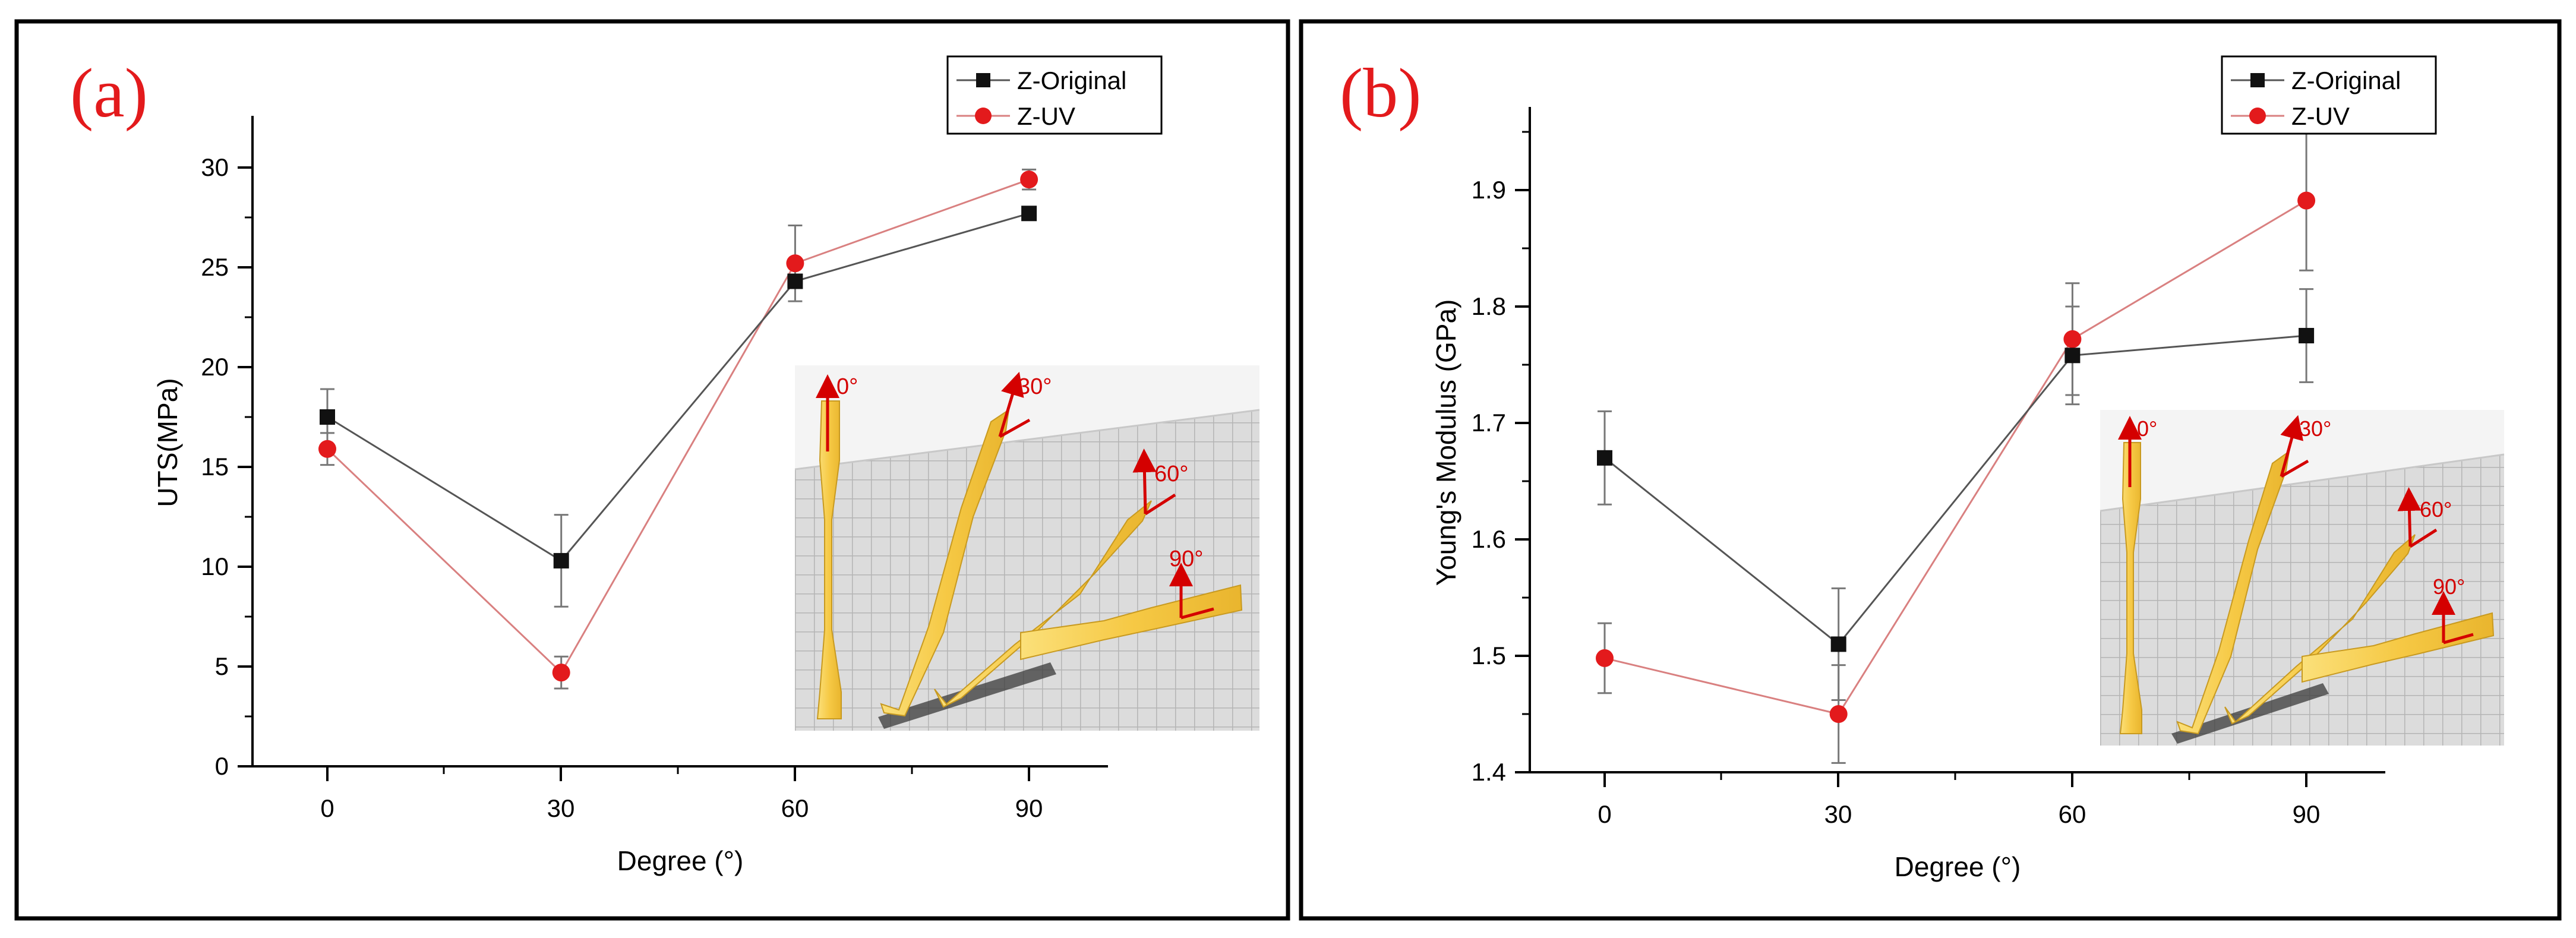 Image resolution: width=2576 pixels, height=938 pixels. What do you see at coordinates (680, 860) in the screenshot?
I see `x-axis-label-a: Degree (°)` at bounding box center [680, 860].